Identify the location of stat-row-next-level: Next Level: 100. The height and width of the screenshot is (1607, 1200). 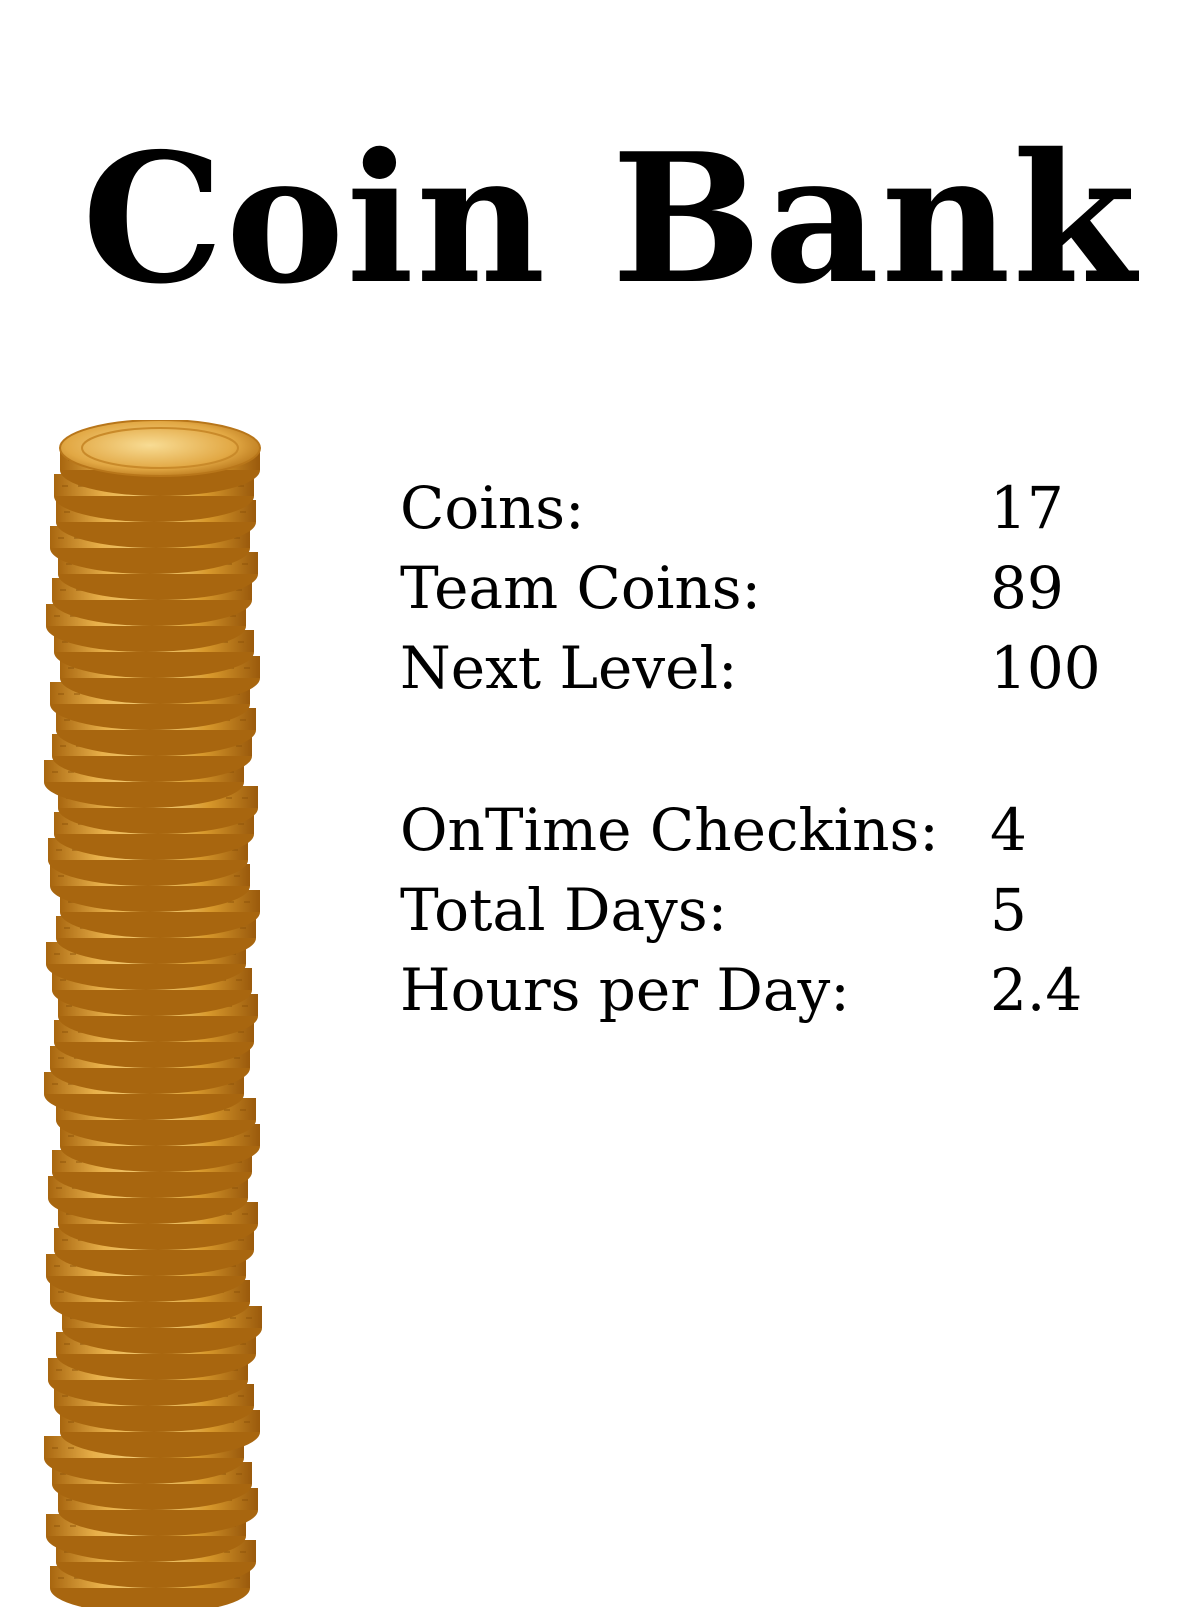
(780, 668).